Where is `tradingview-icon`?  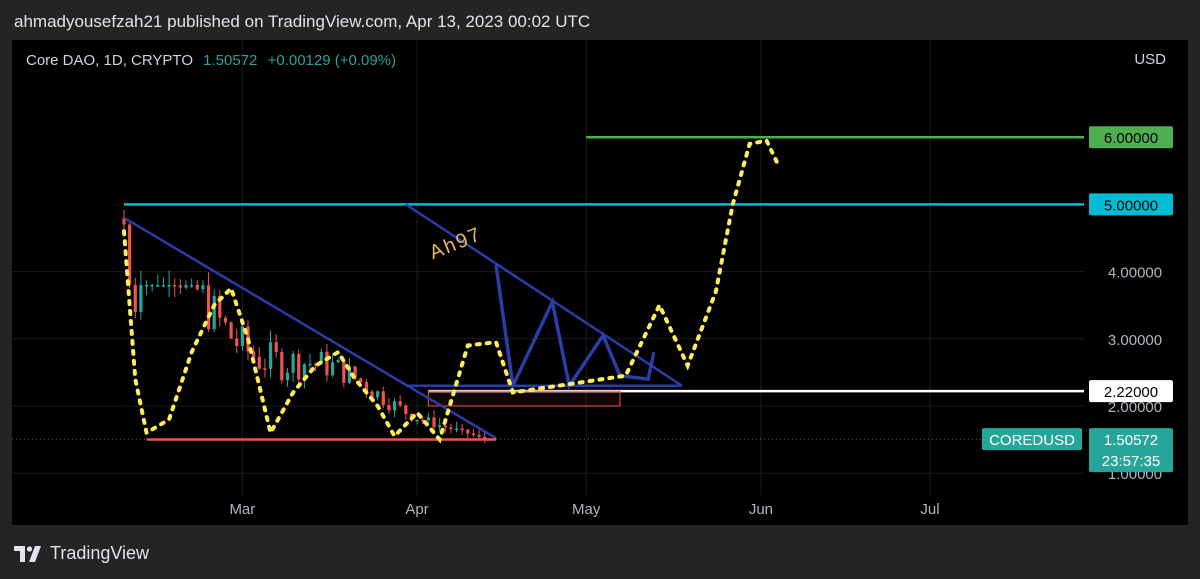
tradingview-icon is located at coordinates (27, 553).